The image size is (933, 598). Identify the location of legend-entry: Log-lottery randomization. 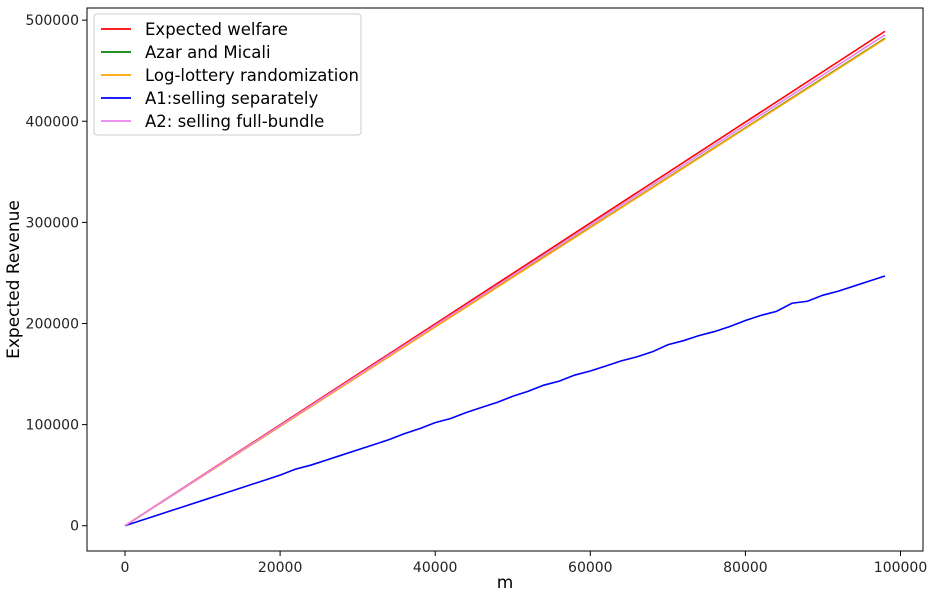
(252, 75).